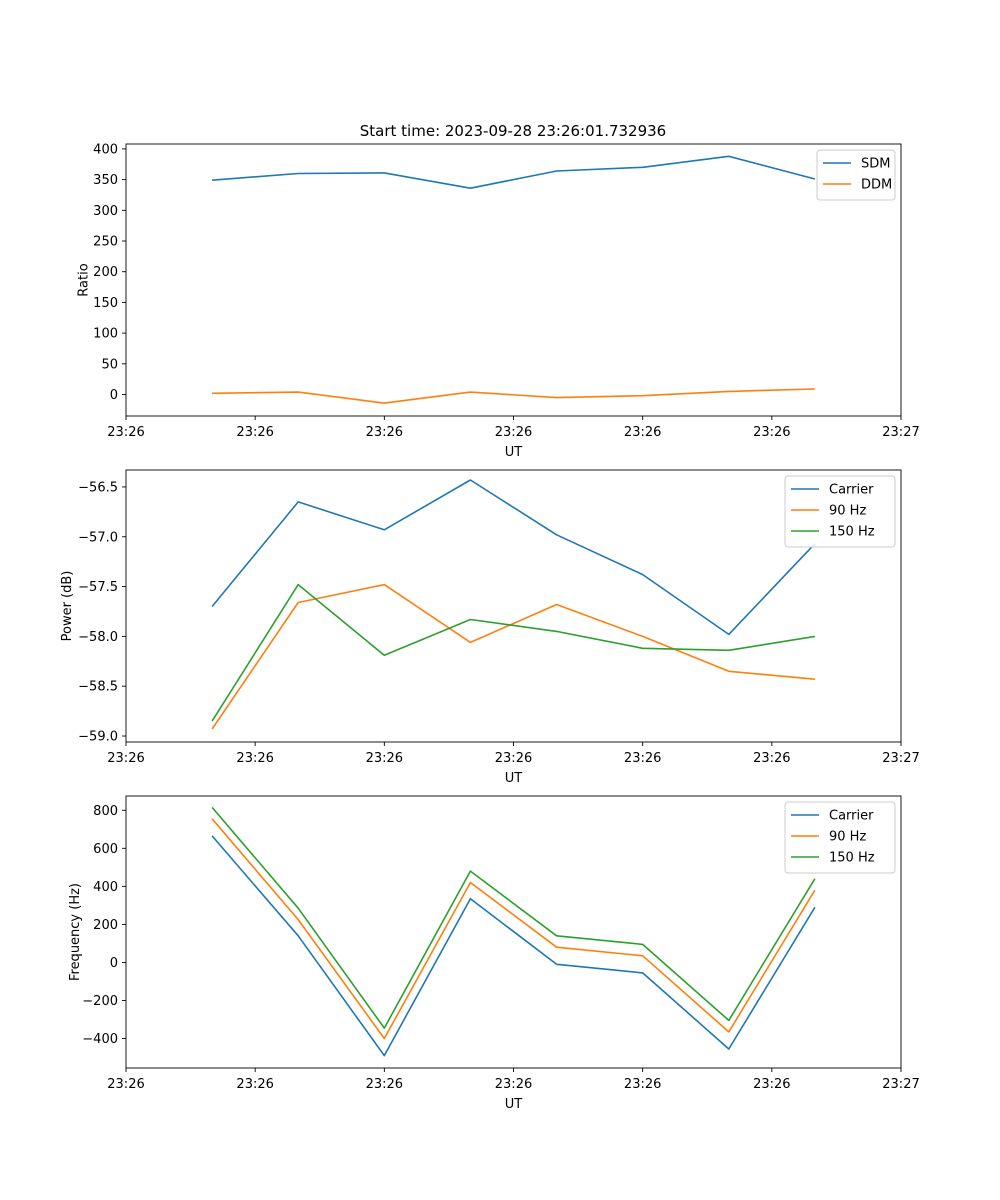  What do you see at coordinates (105, 334) in the screenshot?
I see `ratio-y-tick-label: 100` at bounding box center [105, 334].